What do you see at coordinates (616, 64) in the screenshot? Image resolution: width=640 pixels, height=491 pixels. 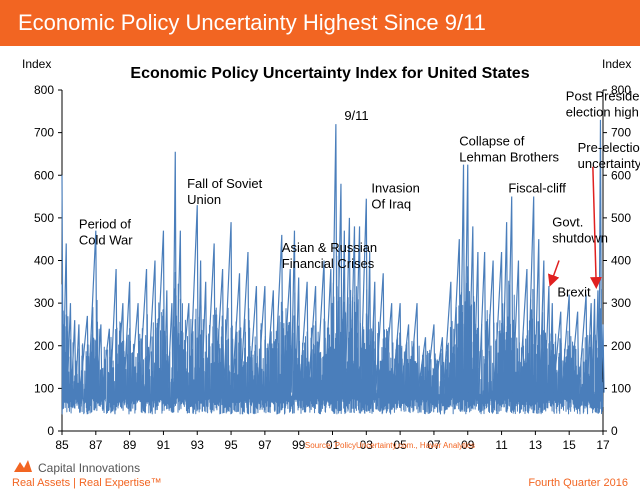 I see `y-axis-label-right: Index` at bounding box center [616, 64].